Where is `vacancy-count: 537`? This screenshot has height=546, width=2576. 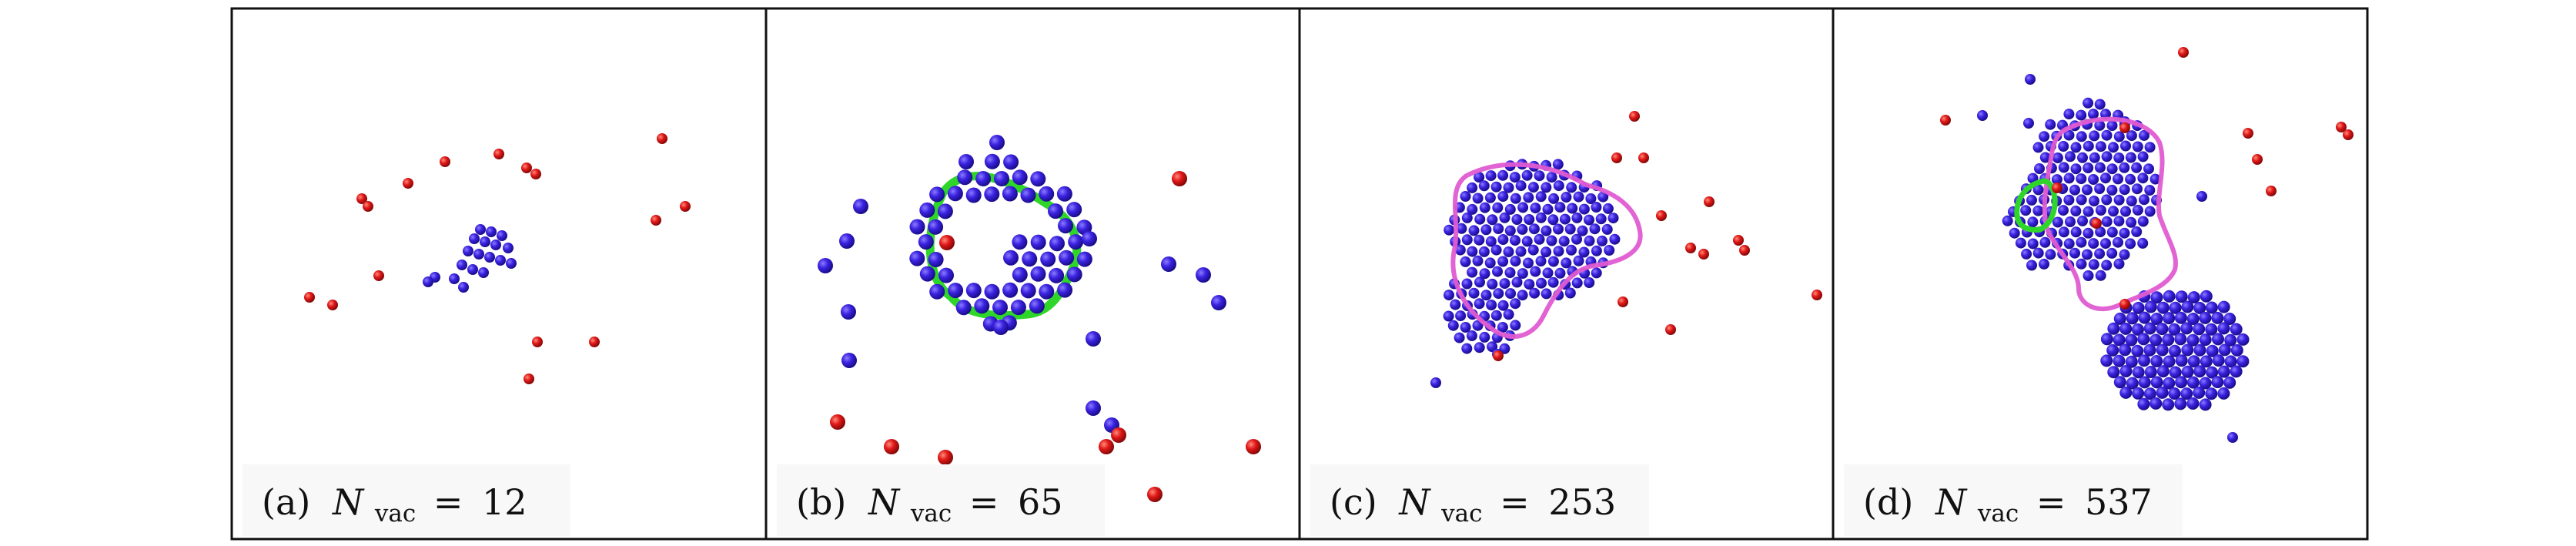
vacancy-count: 537 is located at coordinates (2119, 502).